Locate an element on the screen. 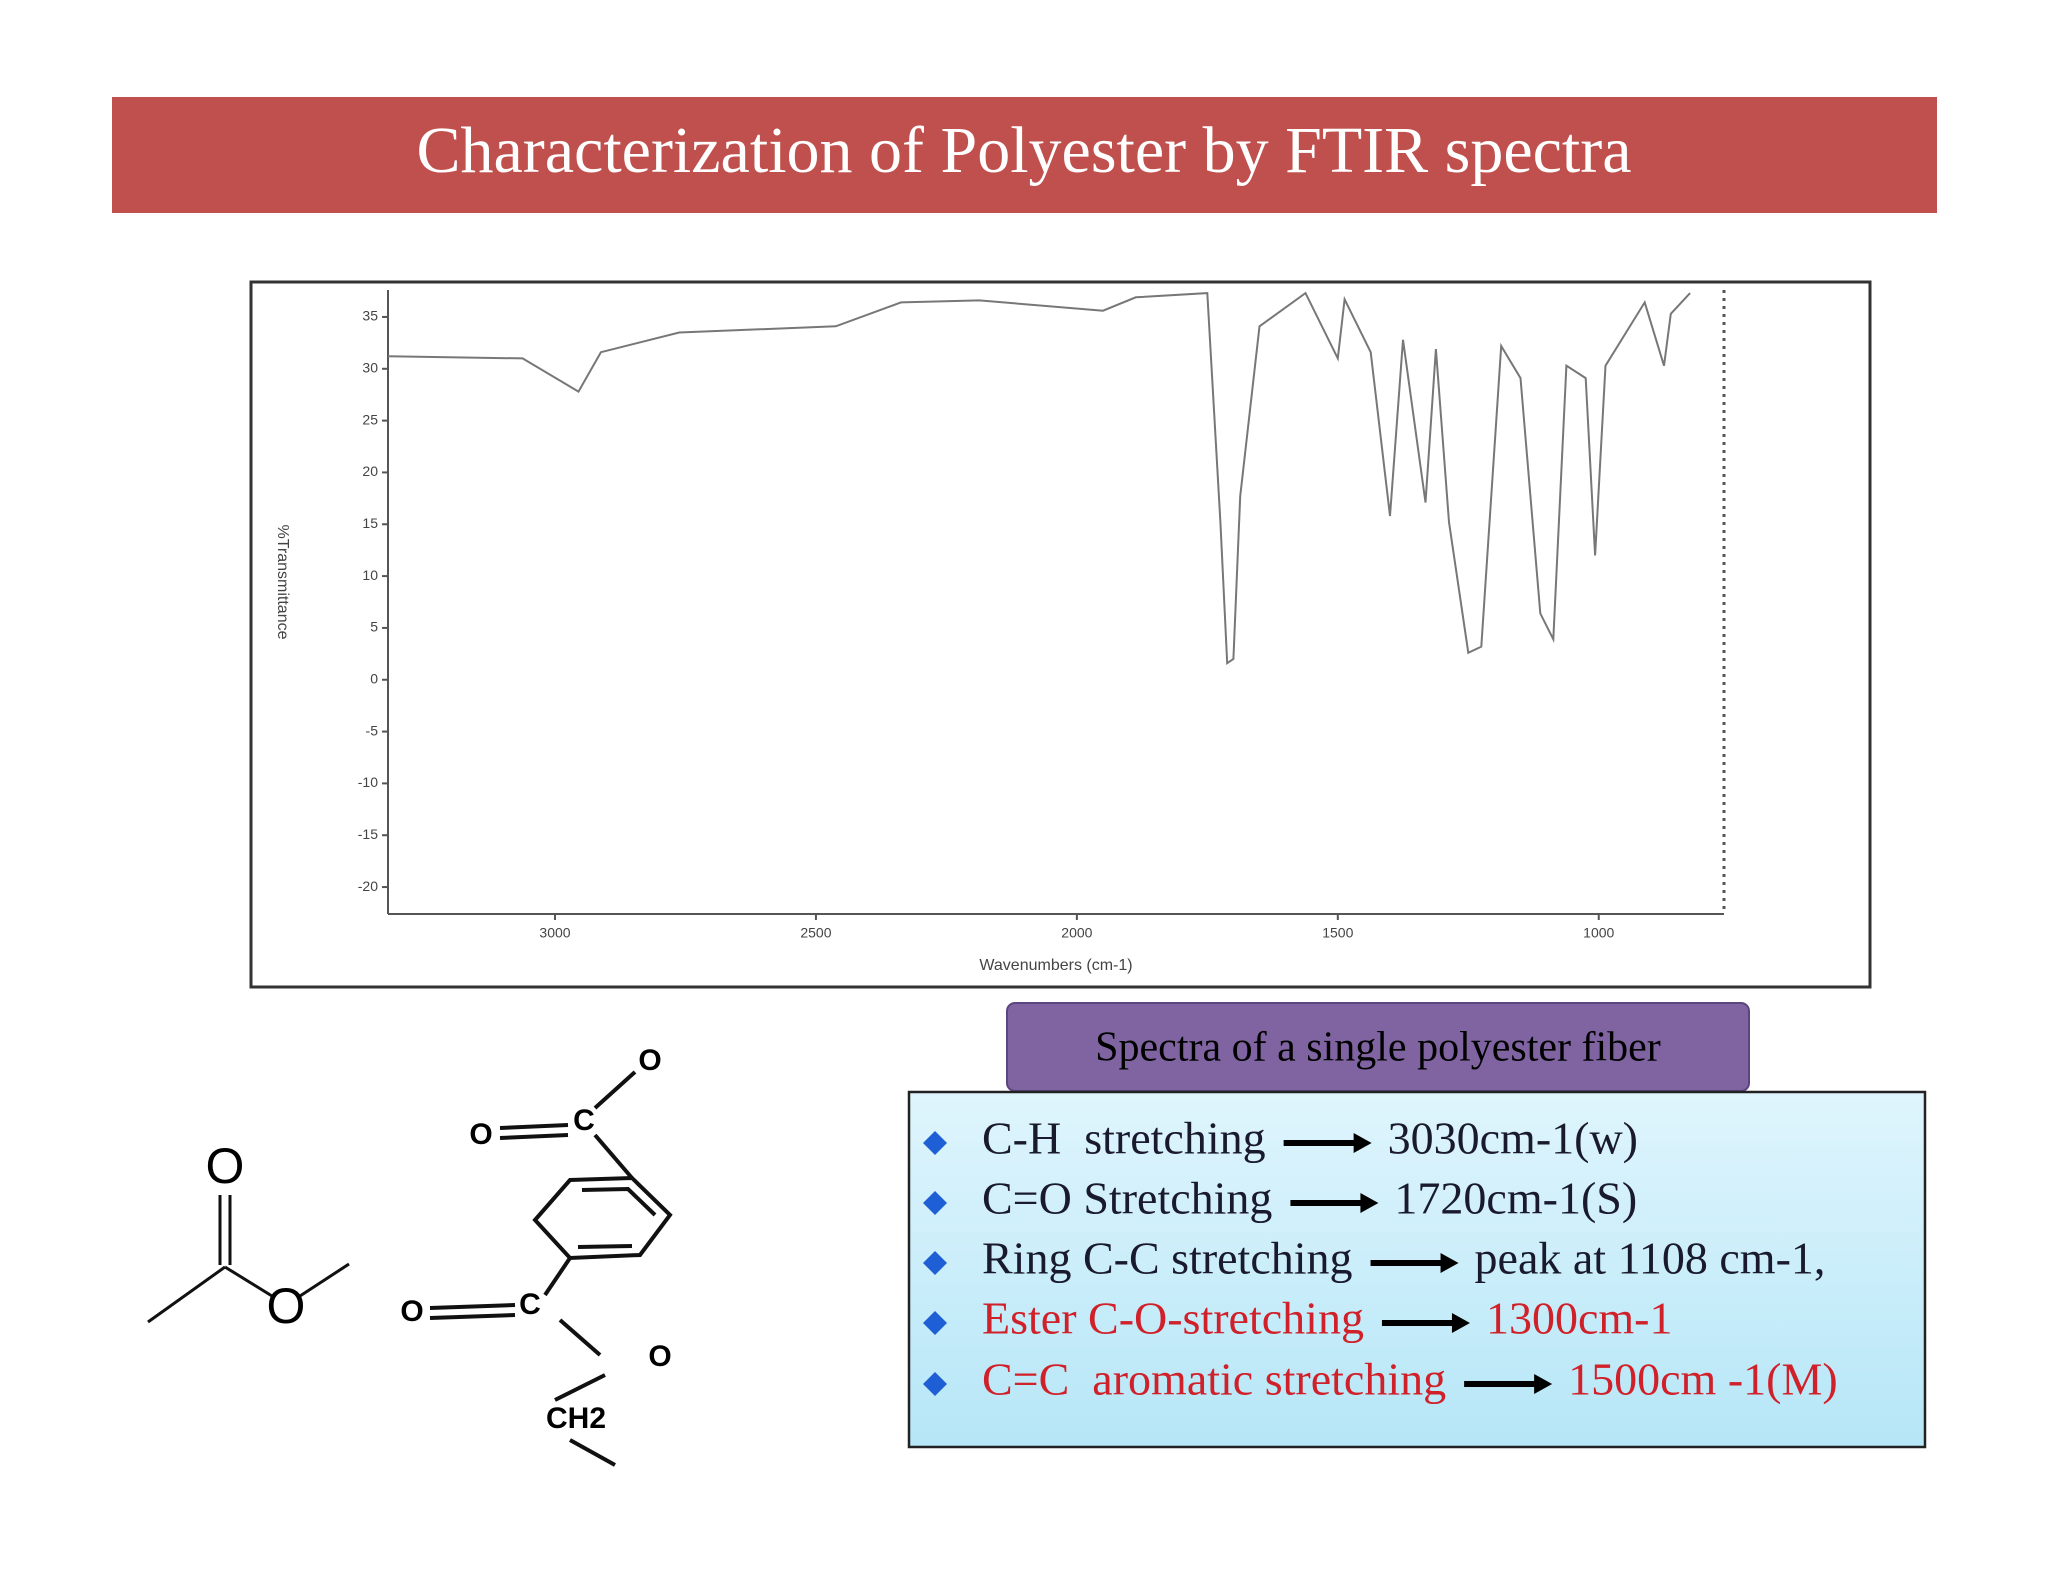  bullet-value: 1720cm-1(S) is located at coordinates (1515, 1198).